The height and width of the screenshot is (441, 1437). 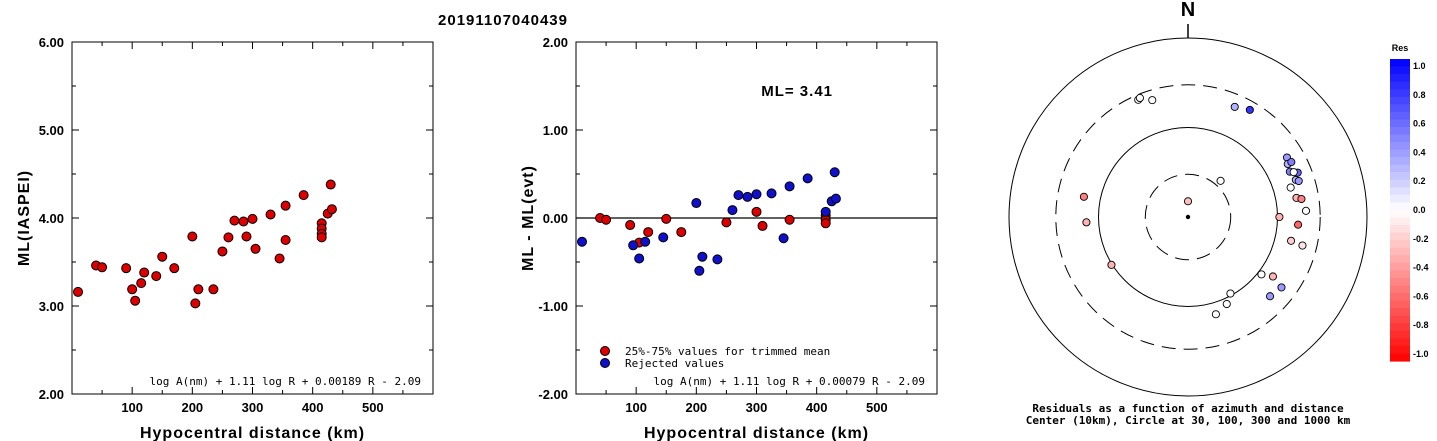 I want to click on y-tick-label: 4.00, so click(x=51, y=218).